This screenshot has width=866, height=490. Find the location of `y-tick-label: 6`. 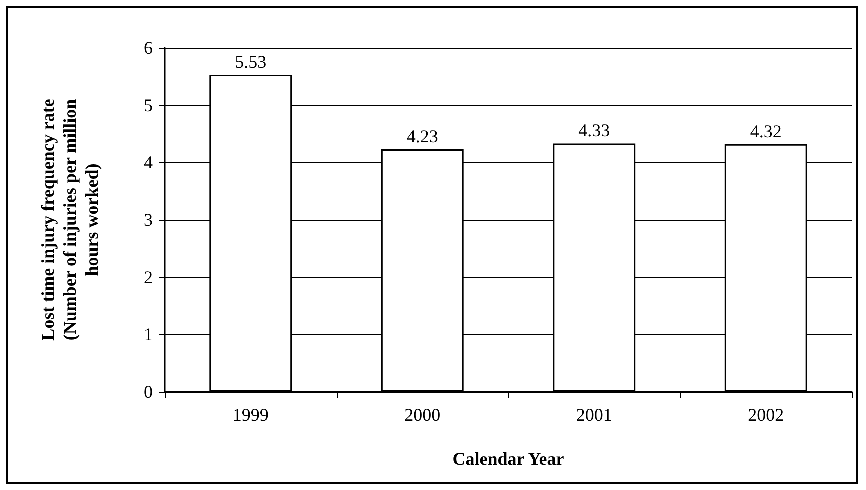

y-tick-label: 6 is located at coordinates (148, 48).